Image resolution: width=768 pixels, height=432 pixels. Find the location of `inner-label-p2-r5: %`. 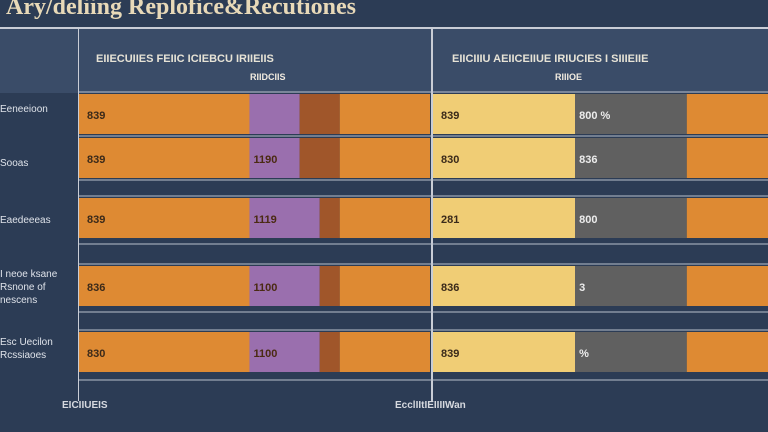

inner-label-p2-r5: % is located at coordinates (584, 354).